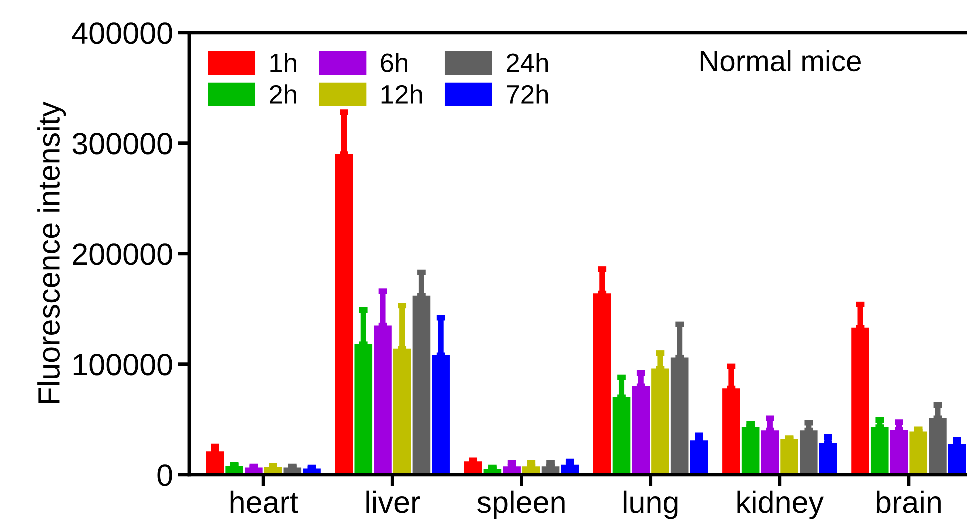 This screenshot has width=967, height=530. I want to click on legend-label: 12h, so click(402, 94).